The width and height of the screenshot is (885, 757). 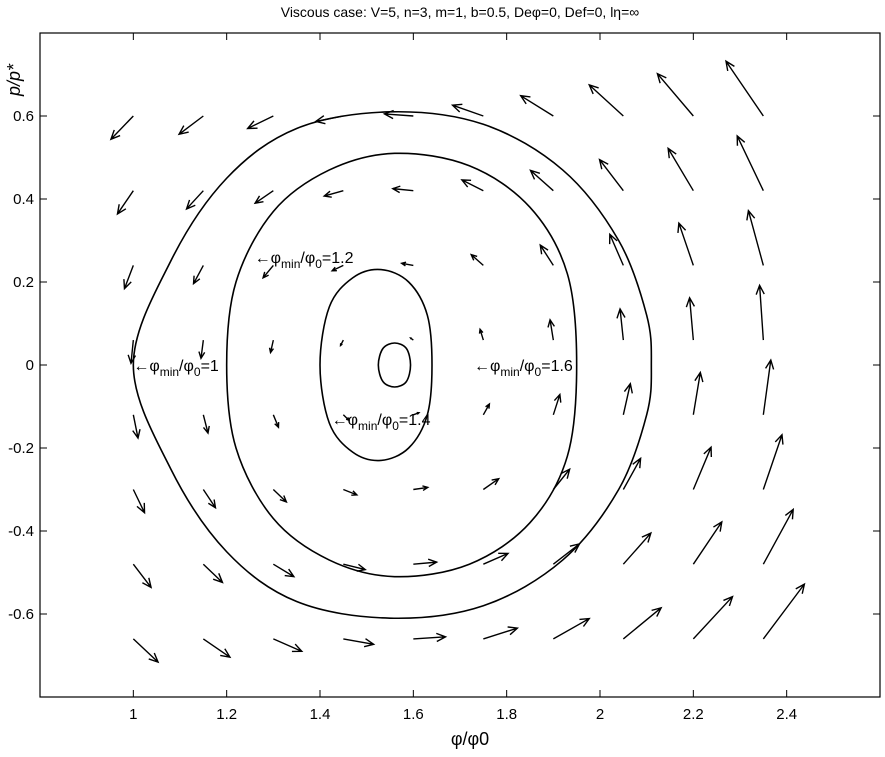 What do you see at coordinates (23, 199) in the screenshot?
I see `y-tick-label: 0.4` at bounding box center [23, 199].